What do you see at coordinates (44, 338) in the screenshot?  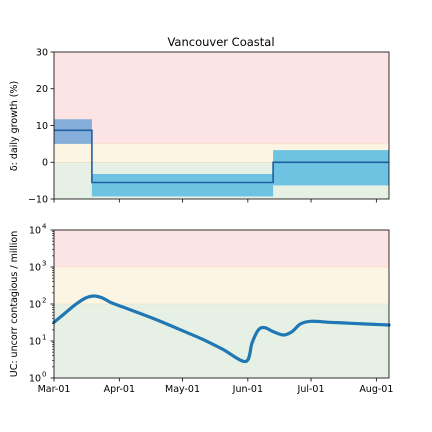 I see `contagious-y-tick-exp: 1` at bounding box center [44, 338].